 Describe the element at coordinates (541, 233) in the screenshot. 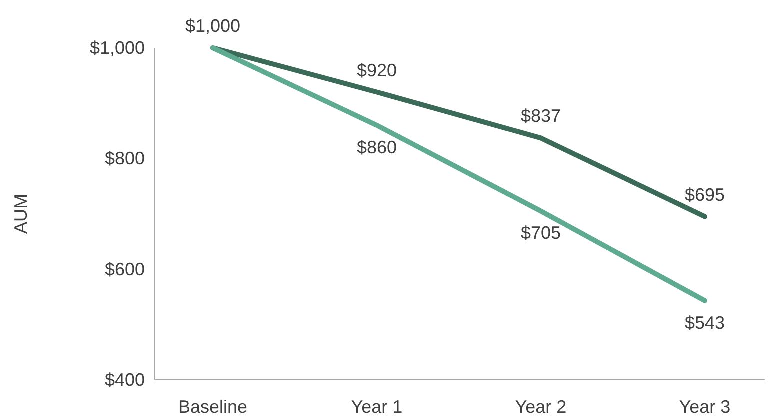

I see `data-label: $705` at that location.